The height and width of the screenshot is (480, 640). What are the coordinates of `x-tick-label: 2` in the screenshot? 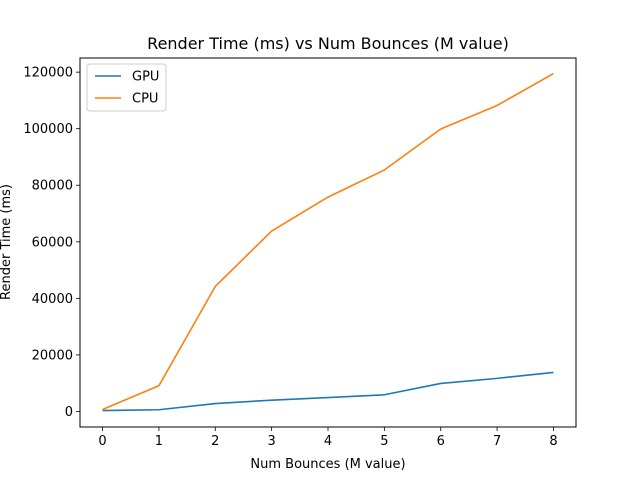 It's located at (215, 441).